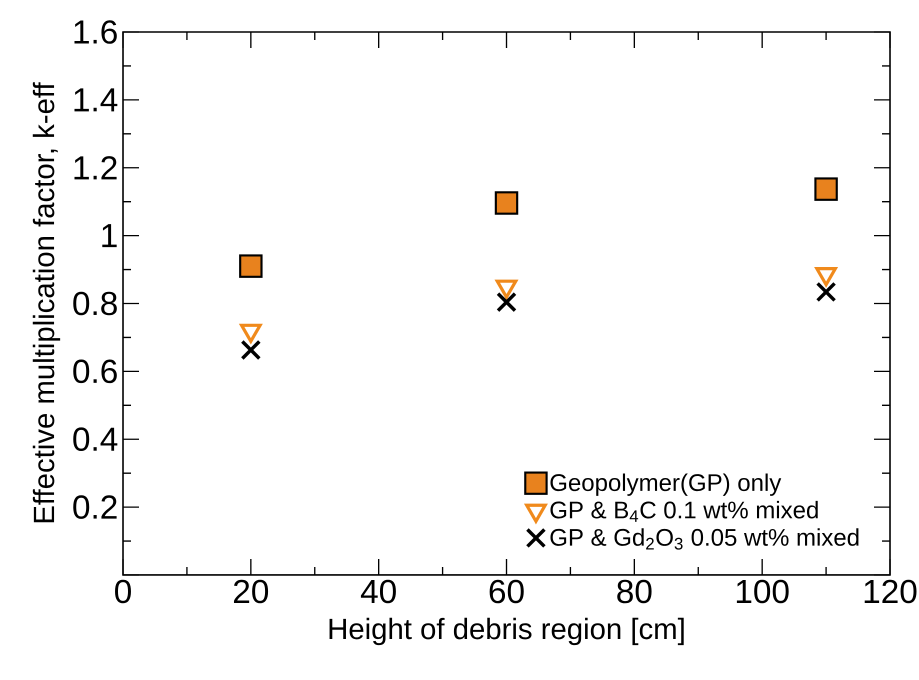 The height and width of the screenshot is (680, 919). I want to click on x-tick-label: 120, so click(890, 592).